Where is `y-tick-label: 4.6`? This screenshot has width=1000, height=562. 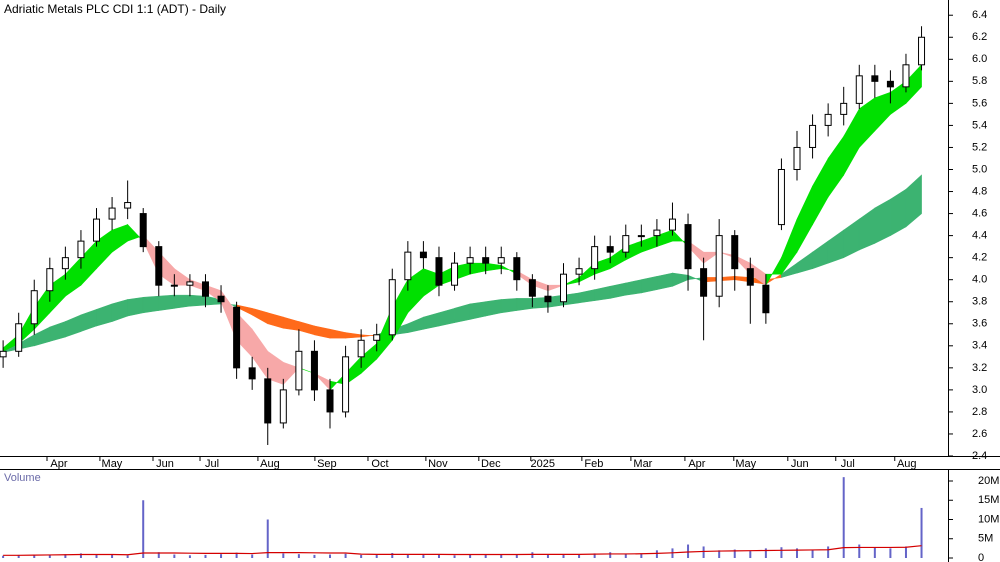
y-tick-label: 4.6 is located at coordinates (979, 213).